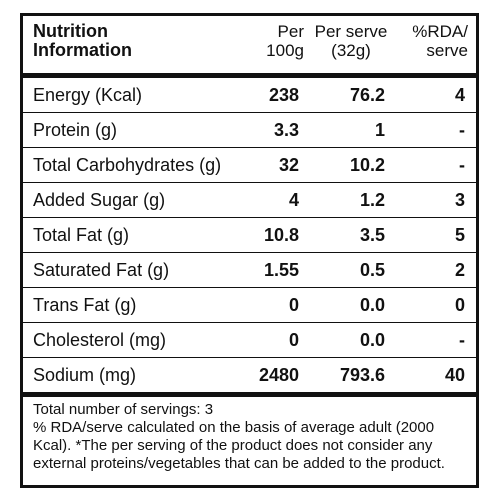 This screenshot has height=500, width=500. Describe the element at coordinates (286, 130) in the screenshot. I see `value-per-100g: 3.3` at that location.